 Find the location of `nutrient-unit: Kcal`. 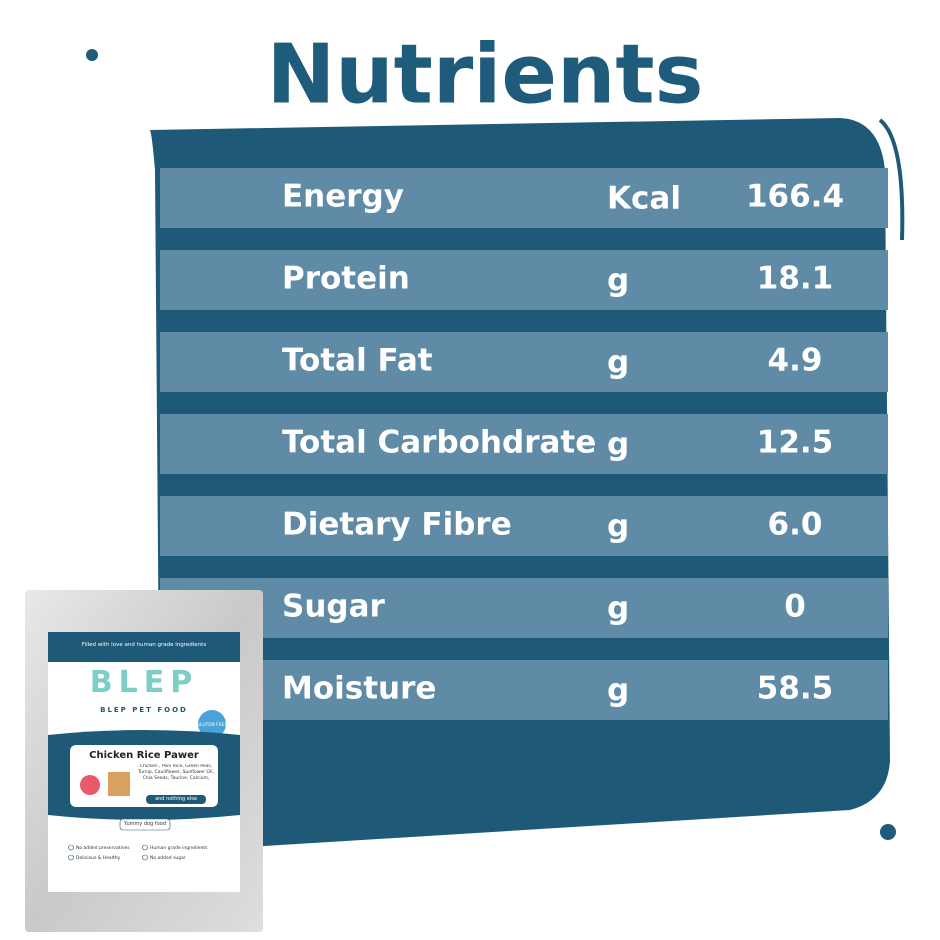

nutrient-unit: Kcal is located at coordinates (644, 199).